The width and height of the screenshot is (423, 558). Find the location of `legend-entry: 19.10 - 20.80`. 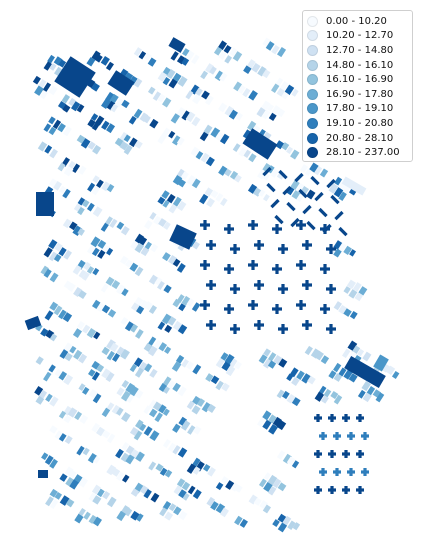

legend-entry: 19.10 - 20.80 is located at coordinates (357, 123).